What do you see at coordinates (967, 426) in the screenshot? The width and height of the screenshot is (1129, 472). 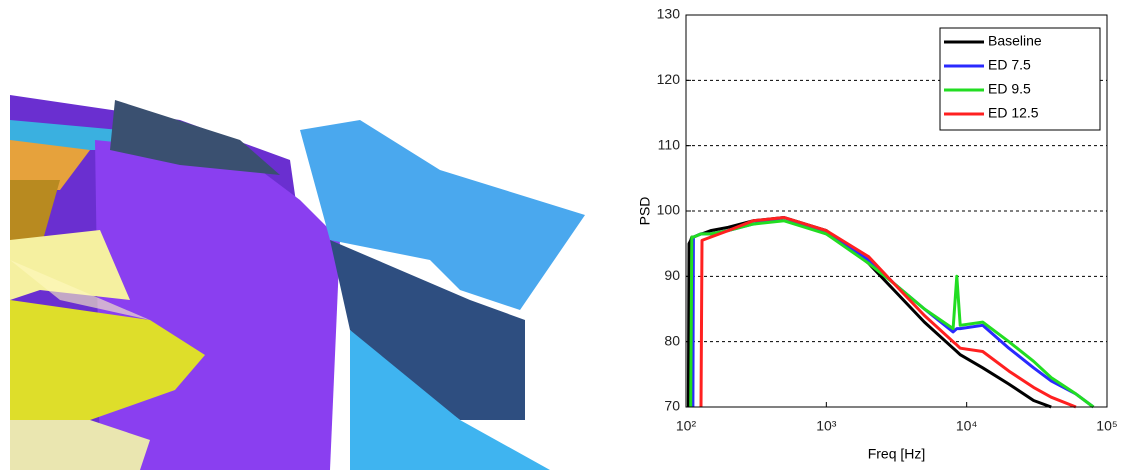 I see `x-tick-label: 10⁴` at bounding box center [967, 426].